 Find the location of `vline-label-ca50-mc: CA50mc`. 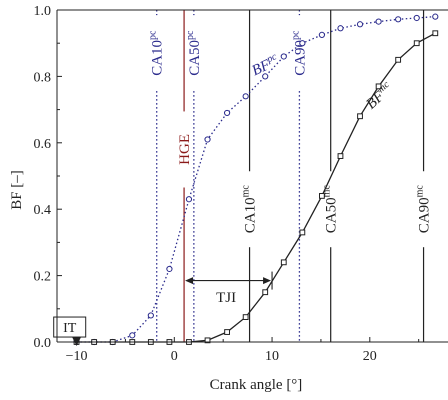

vline-label-ca50-mc: CA50mc is located at coordinates (331, 209).